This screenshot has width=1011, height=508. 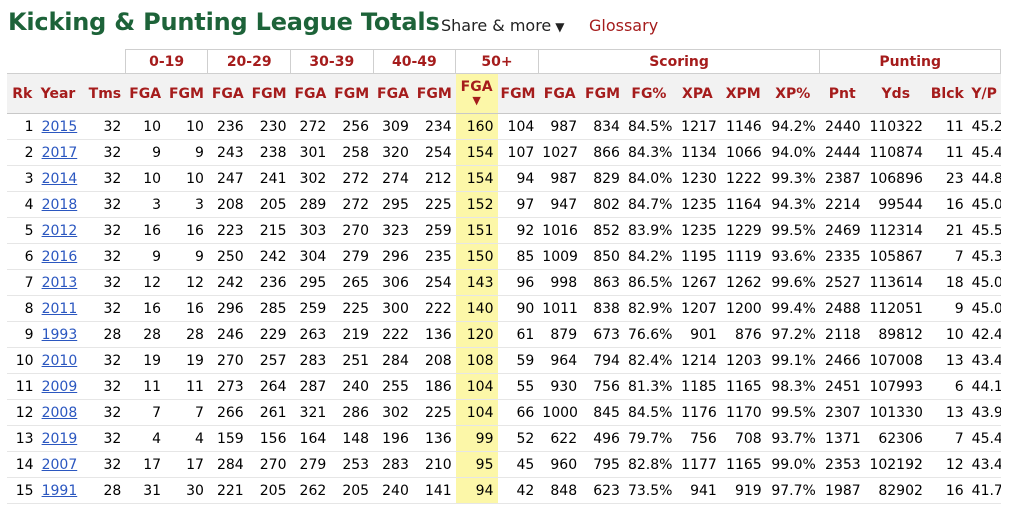 I want to click on table-cell: 309, so click(x=393, y=126).